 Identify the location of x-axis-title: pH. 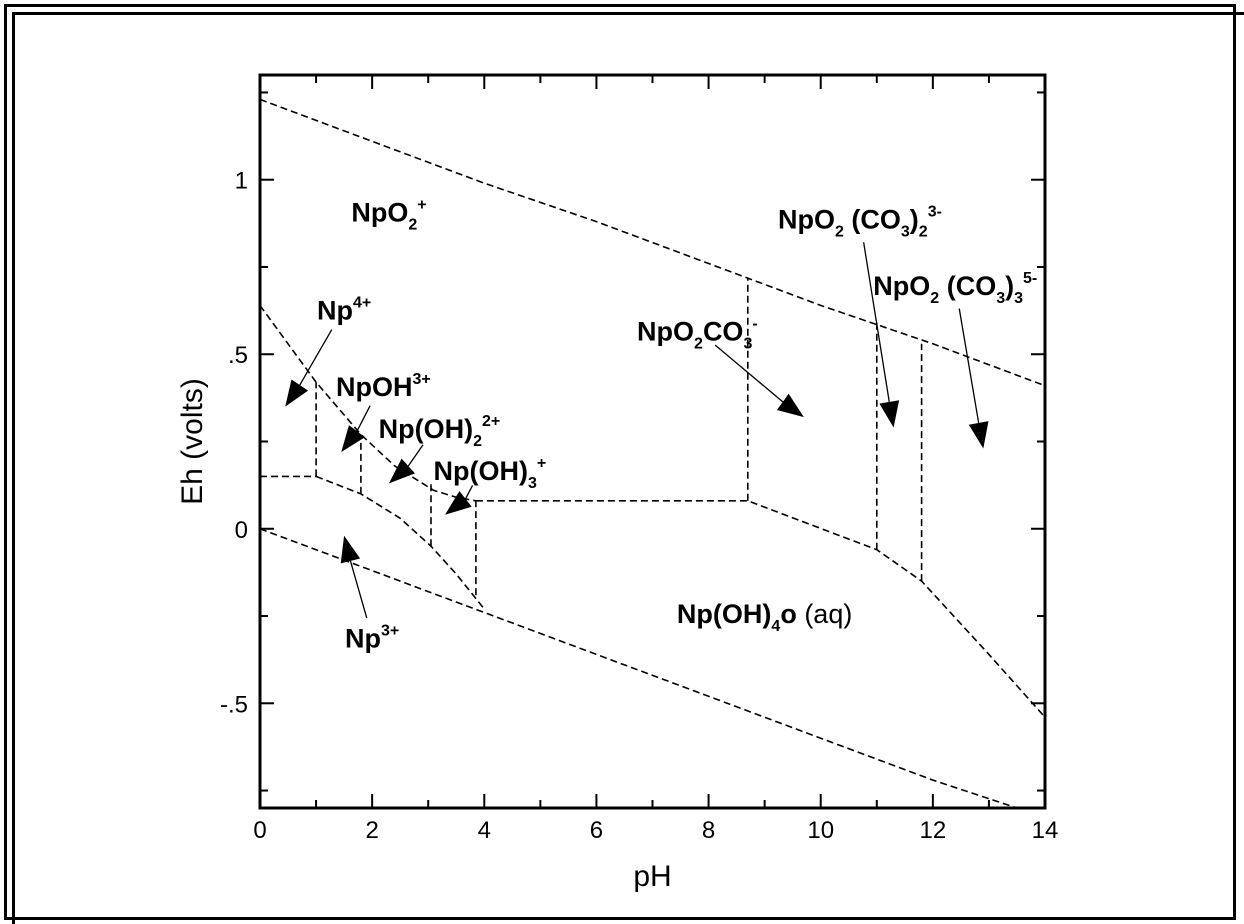
(652, 876).